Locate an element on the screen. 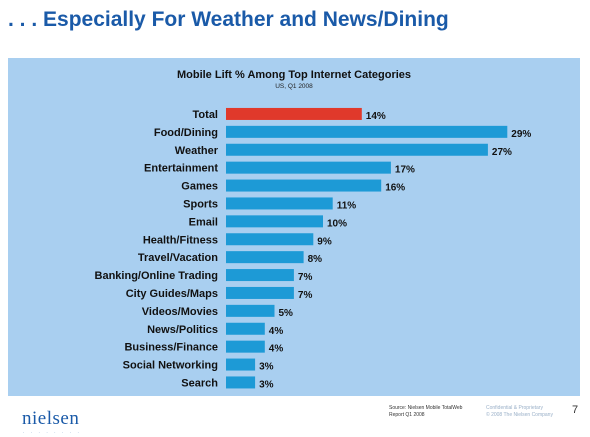 The width and height of the screenshot is (590, 437). category-label-health-fitness: Health/Fitness is located at coordinates (180, 240).